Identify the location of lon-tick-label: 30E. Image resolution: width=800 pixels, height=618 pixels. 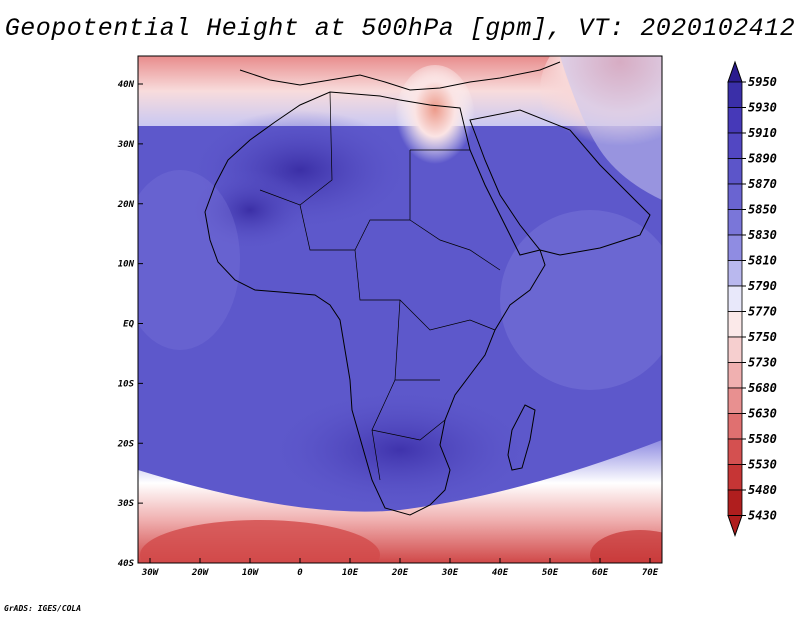
(450, 573).